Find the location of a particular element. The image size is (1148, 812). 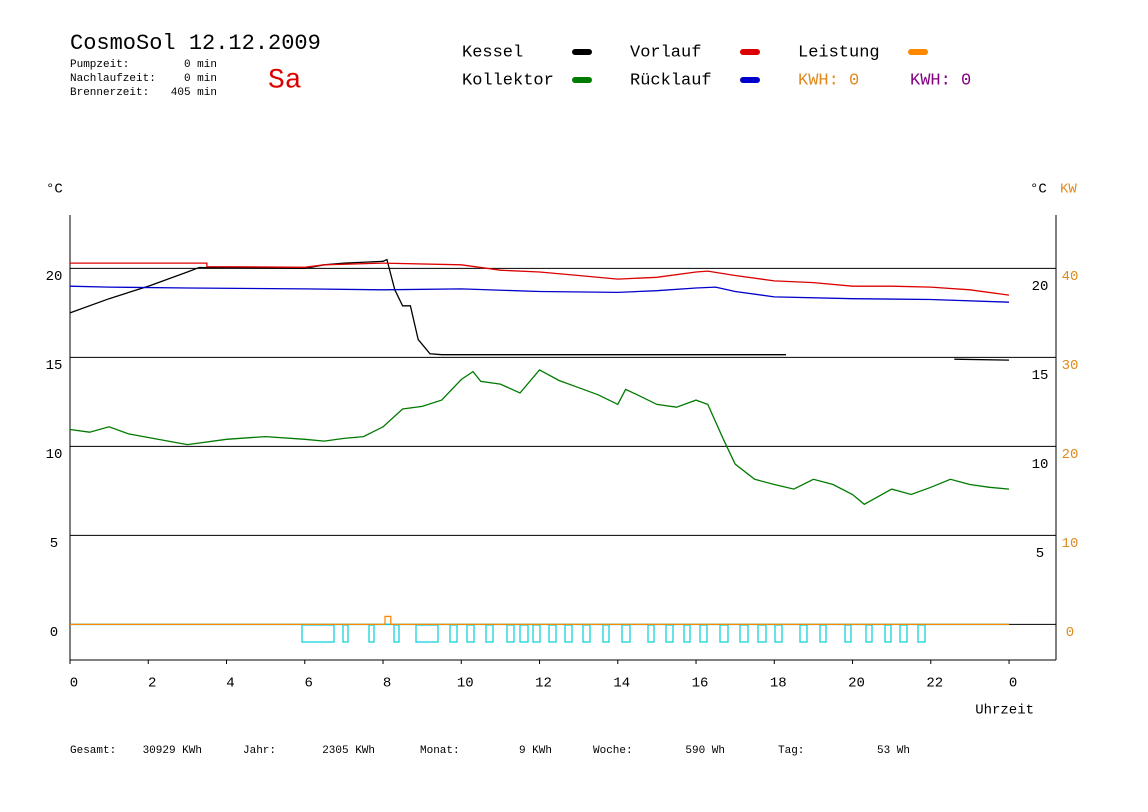

x-tick-label: 6 is located at coordinates (309, 684).